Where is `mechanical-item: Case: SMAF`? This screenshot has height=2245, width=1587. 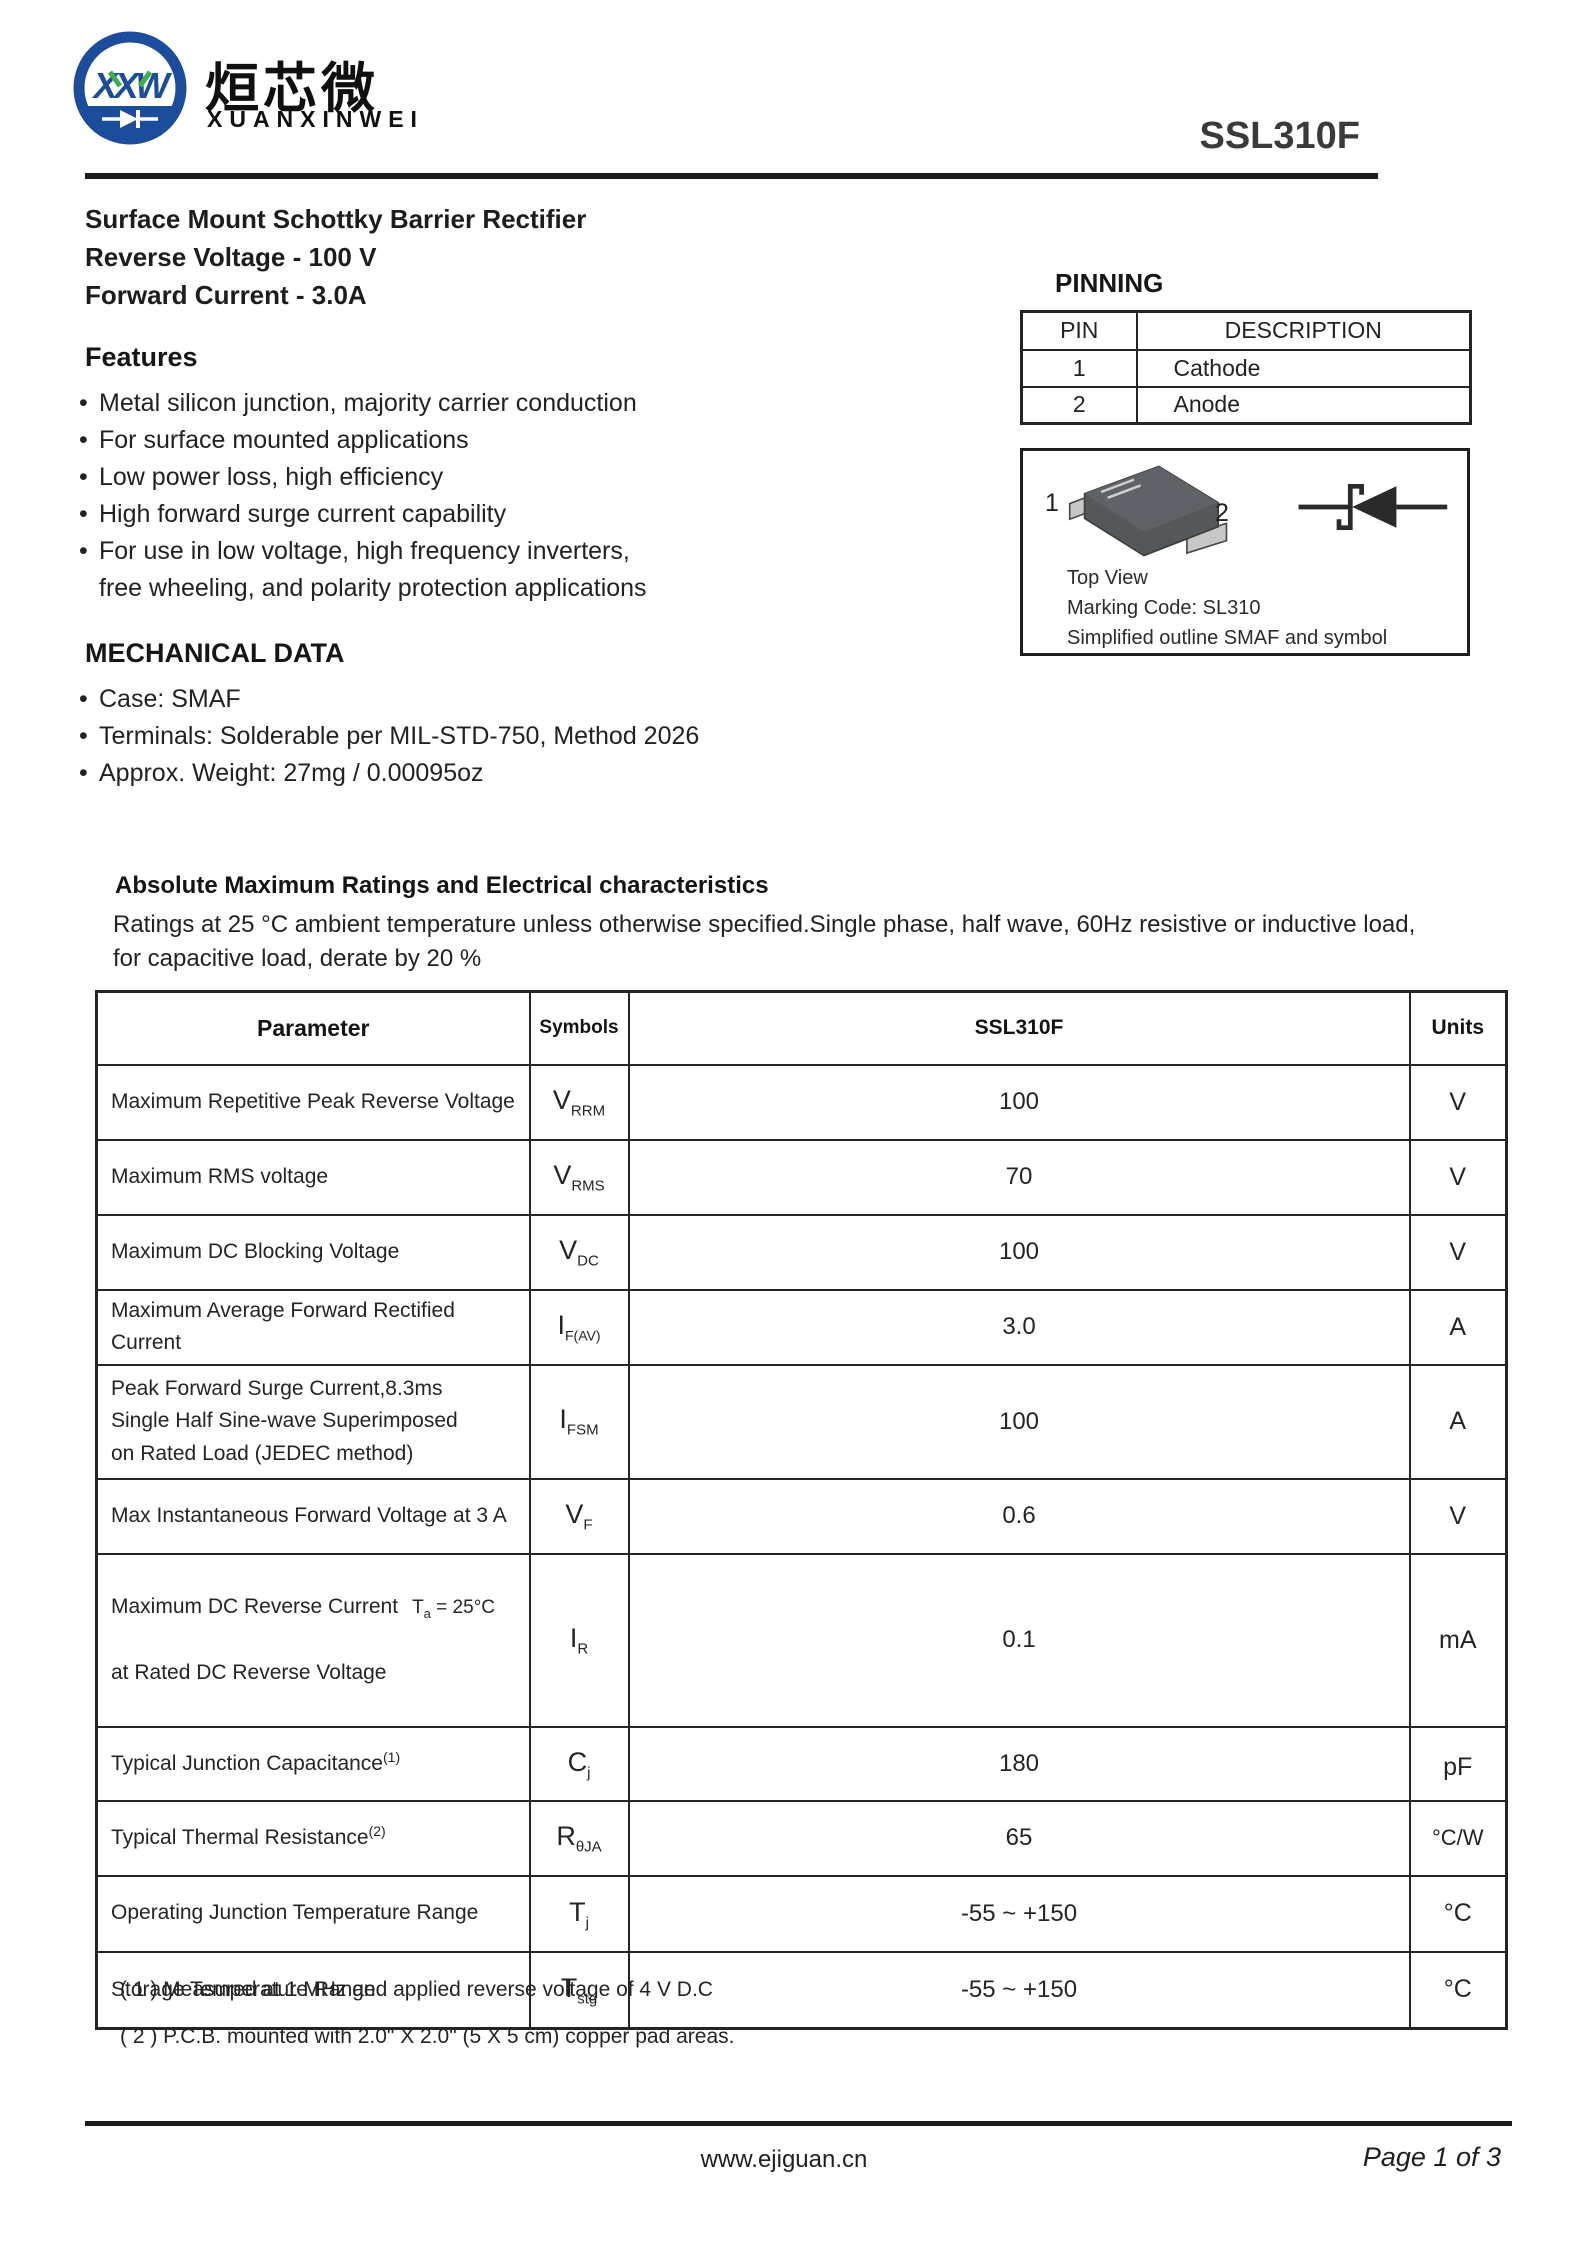 mechanical-item: Case: SMAF is located at coordinates (403, 699).